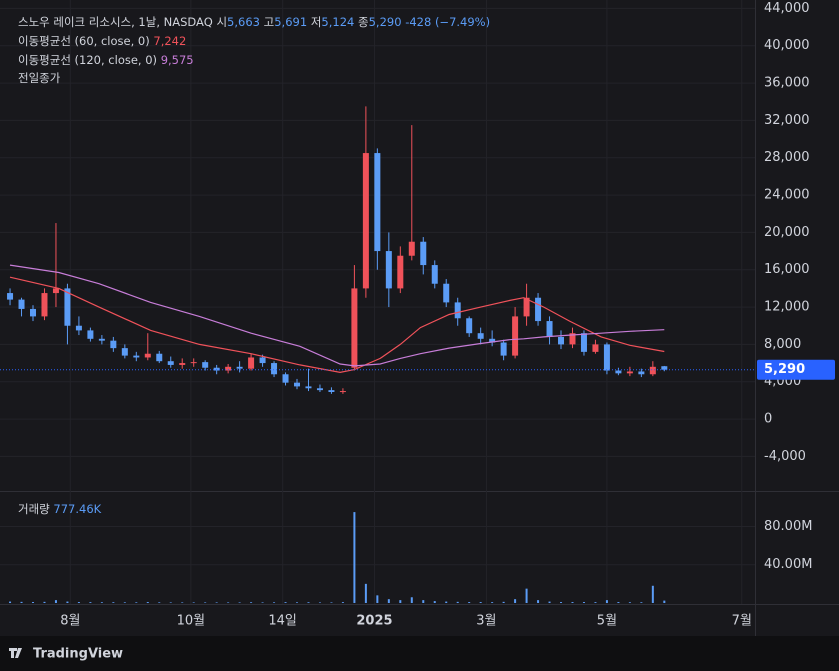 This screenshot has height=671, width=839. What do you see at coordinates (787, 195) in the screenshot?
I see `y-tick-label: 24,000` at bounding box center [787, 195].